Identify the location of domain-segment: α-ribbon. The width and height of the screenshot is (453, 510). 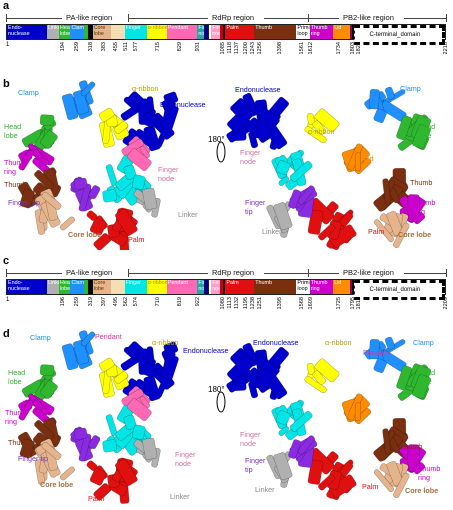
(156, 287).